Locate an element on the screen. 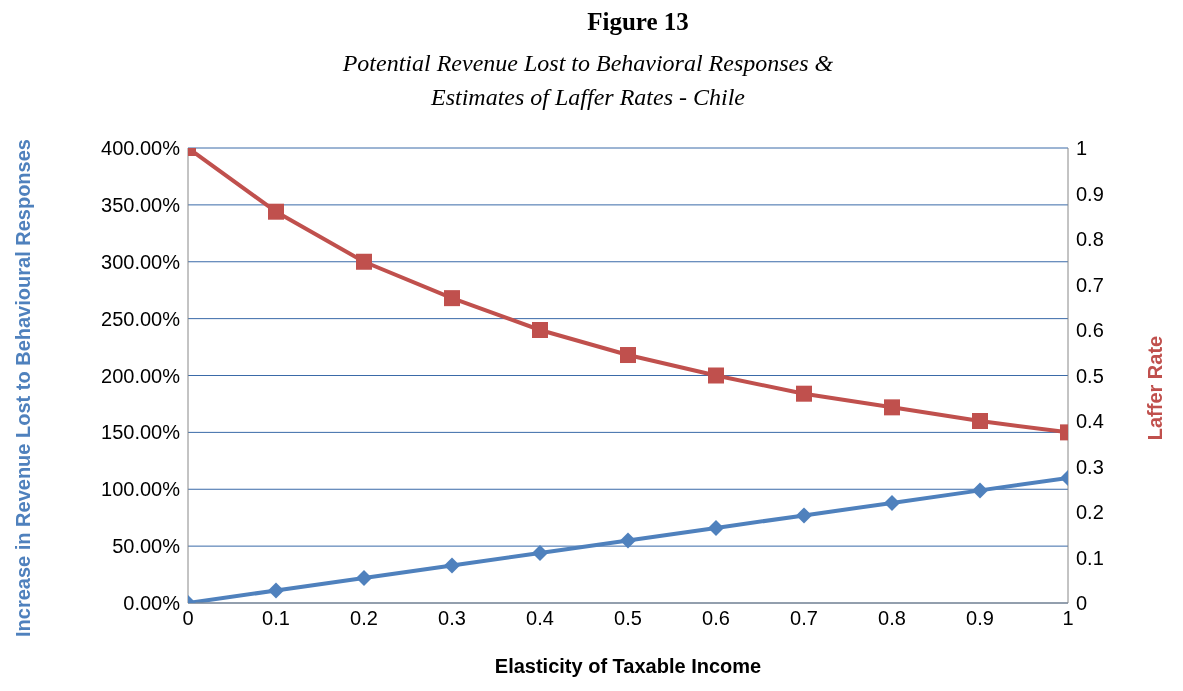 The width and height of the screenshot is (1183, 691). y2-tick-label: 0.1 is located at coordinates (1090, 557).